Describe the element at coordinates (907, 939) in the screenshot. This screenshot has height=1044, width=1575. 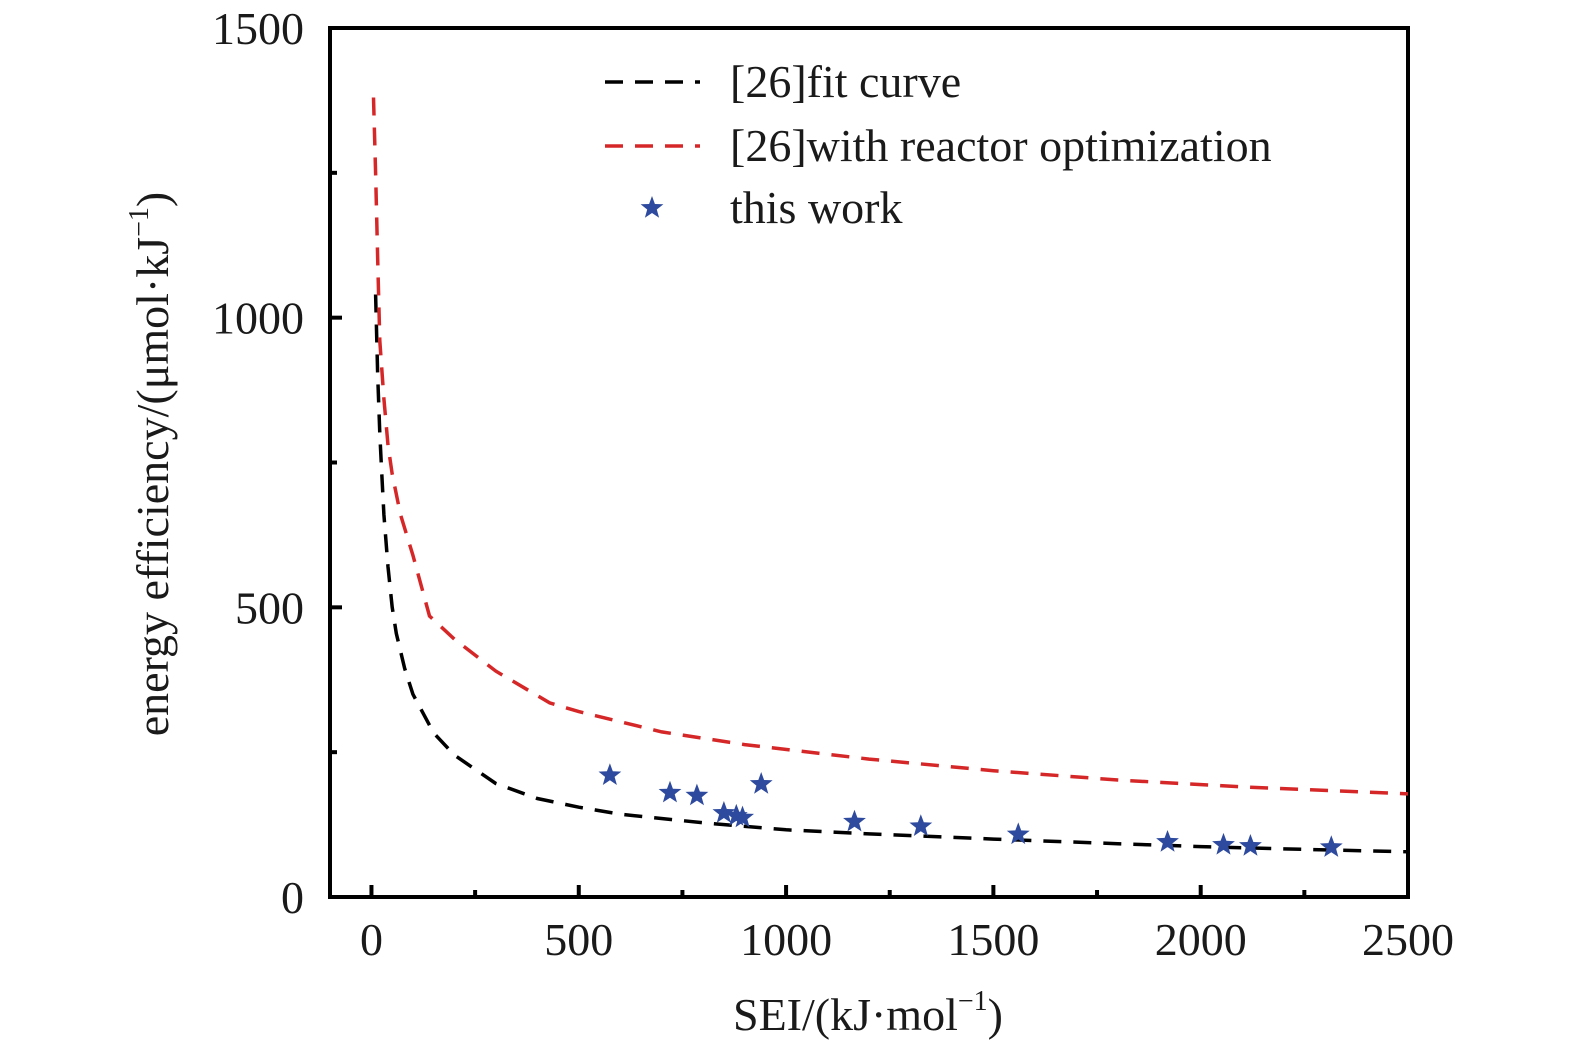
I see `x-tick-labels: 0 500 1000 1500 2000 2500` at that location.